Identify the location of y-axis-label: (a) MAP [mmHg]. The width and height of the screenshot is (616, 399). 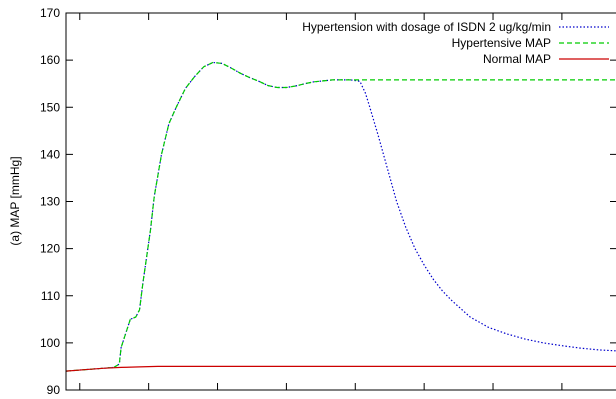
(15, 200).